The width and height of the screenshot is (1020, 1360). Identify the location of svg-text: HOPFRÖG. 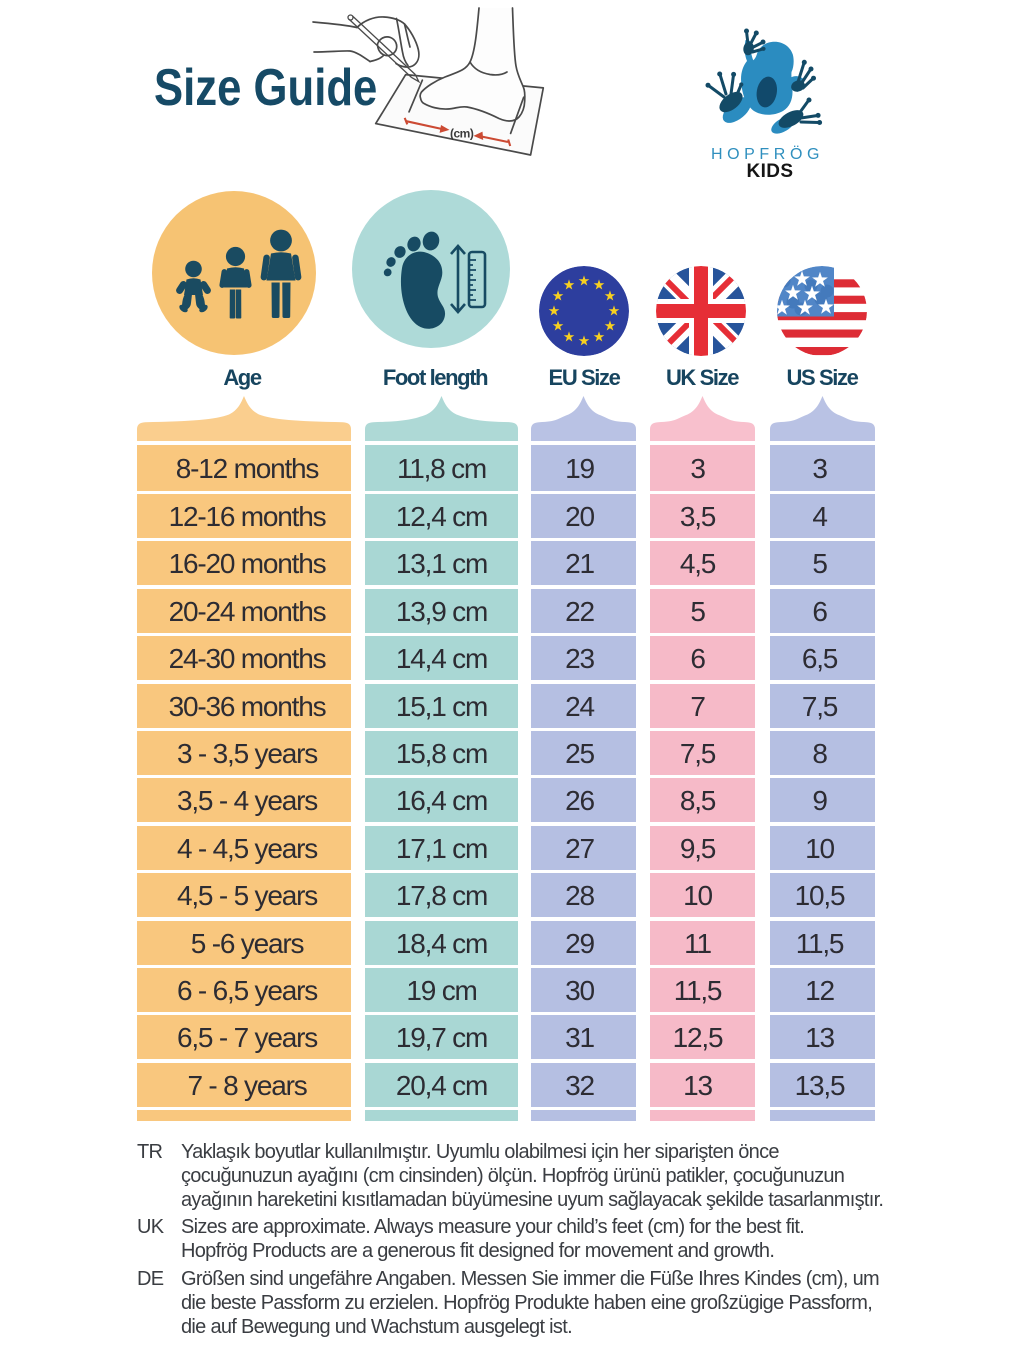
(767, 154).